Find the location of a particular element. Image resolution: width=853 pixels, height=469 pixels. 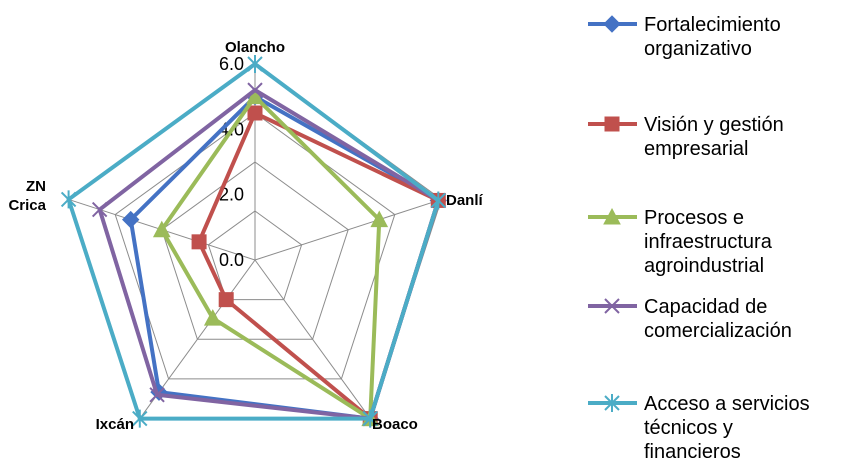

tick-label: 6.0 is located at coordinates (231, 64).